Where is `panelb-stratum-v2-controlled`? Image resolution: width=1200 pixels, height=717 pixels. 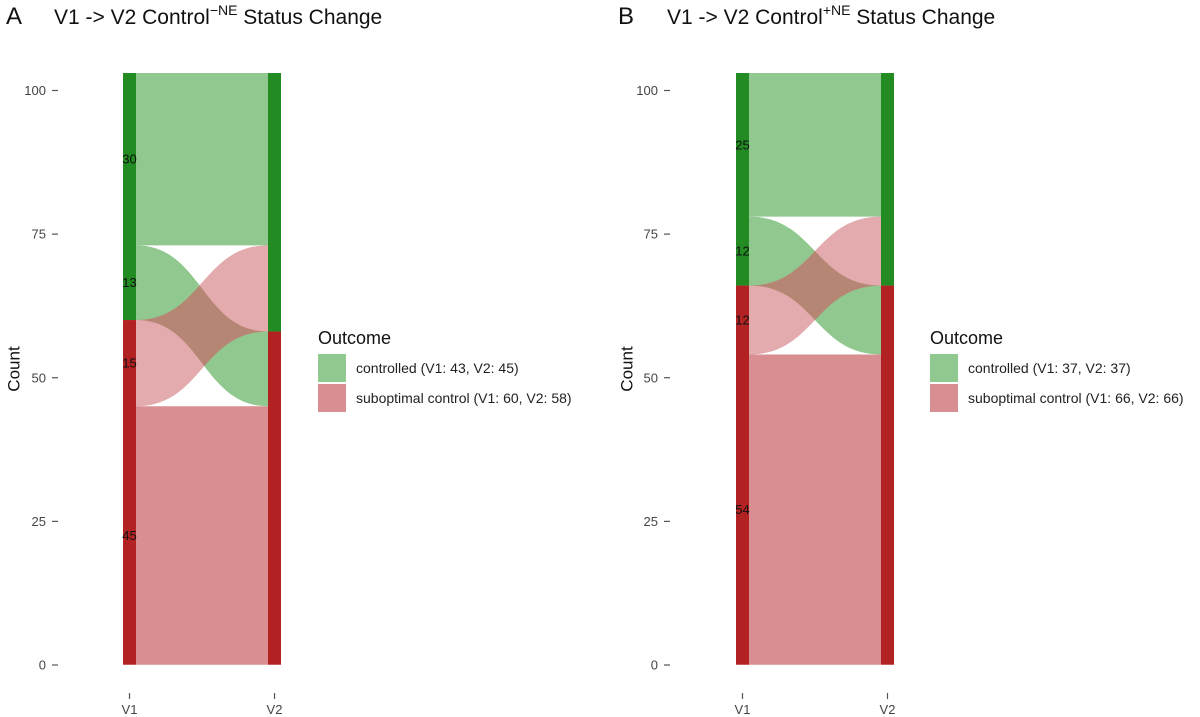 panelb-stratum-v2-controlled is located at coordinates (887, 179).